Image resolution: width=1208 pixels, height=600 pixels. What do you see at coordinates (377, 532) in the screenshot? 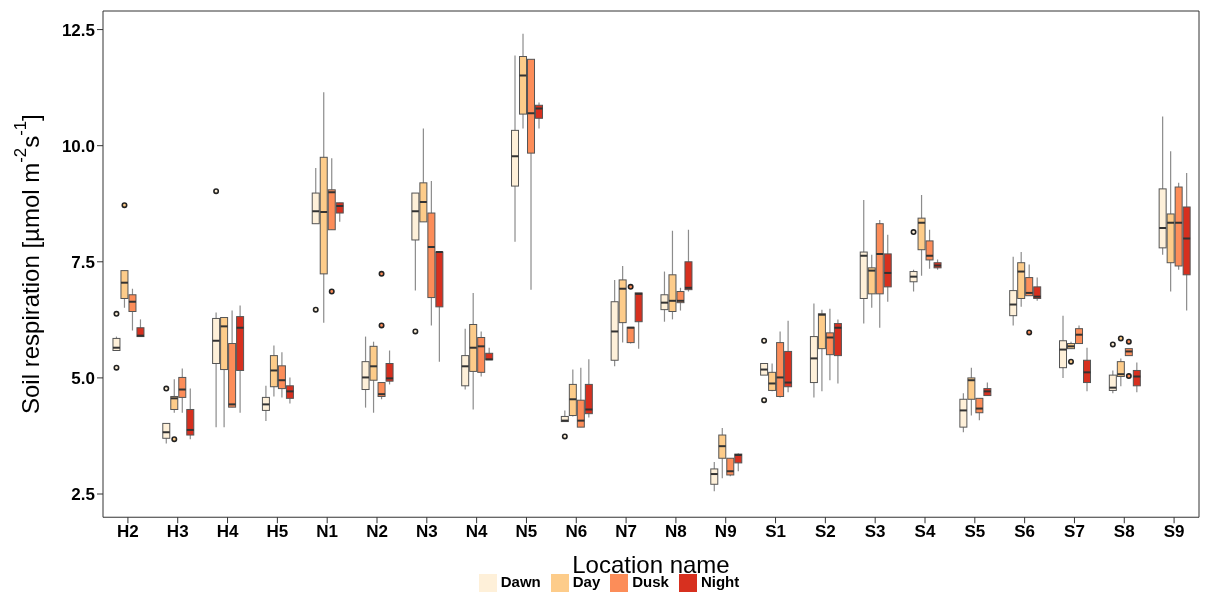
I see `x-tick-label: N2` at bounding box center [377, 532].